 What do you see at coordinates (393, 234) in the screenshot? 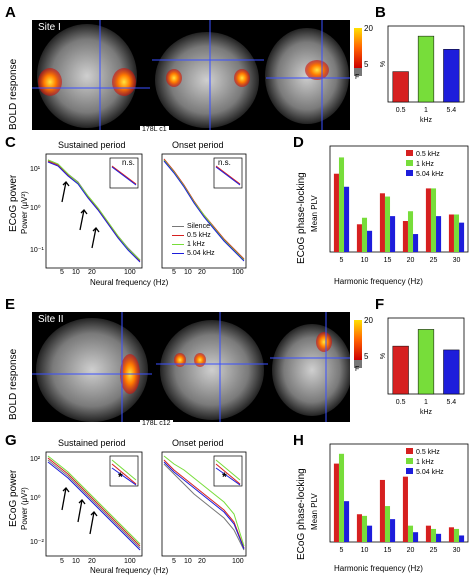
I see `bar-5.04kHz-15` at bounding box center [393, 234].